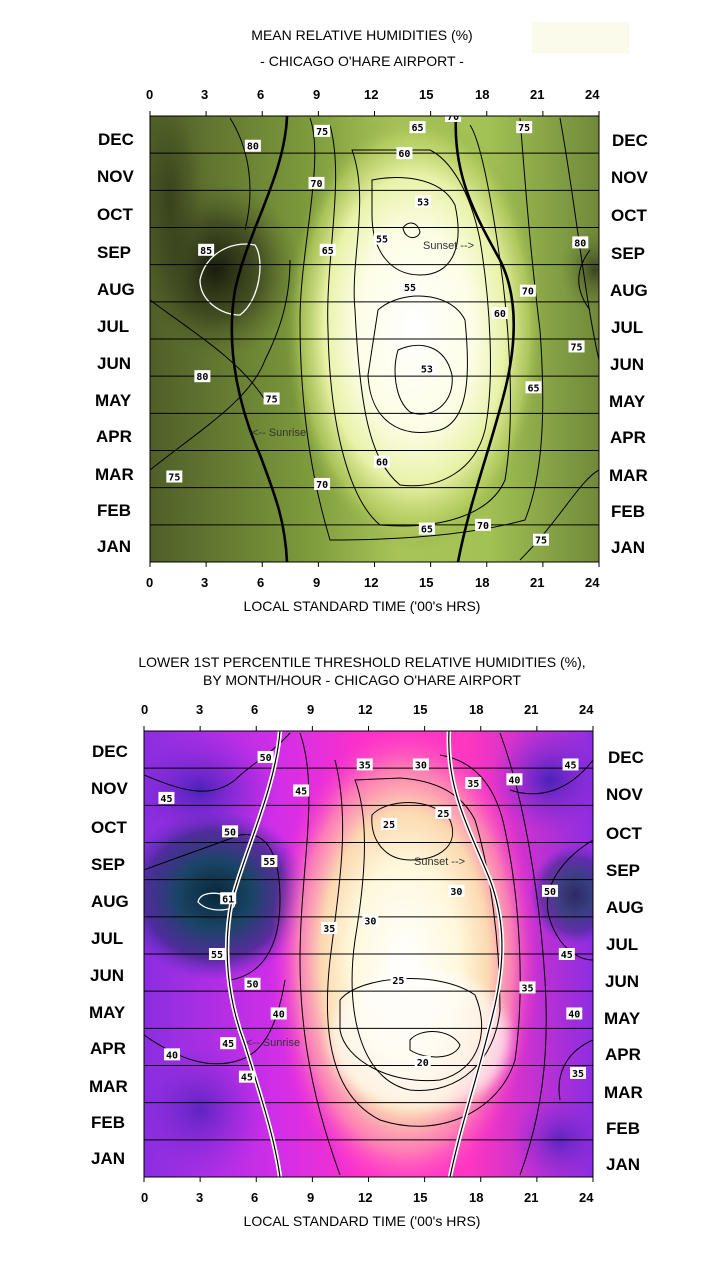 The width and height of the screenshot is (724, 1288). What do you see at coordinates (629, 290) in the screenshot?
I see `chart1-ytick-right: AUG` at bounding box center [629, 290].